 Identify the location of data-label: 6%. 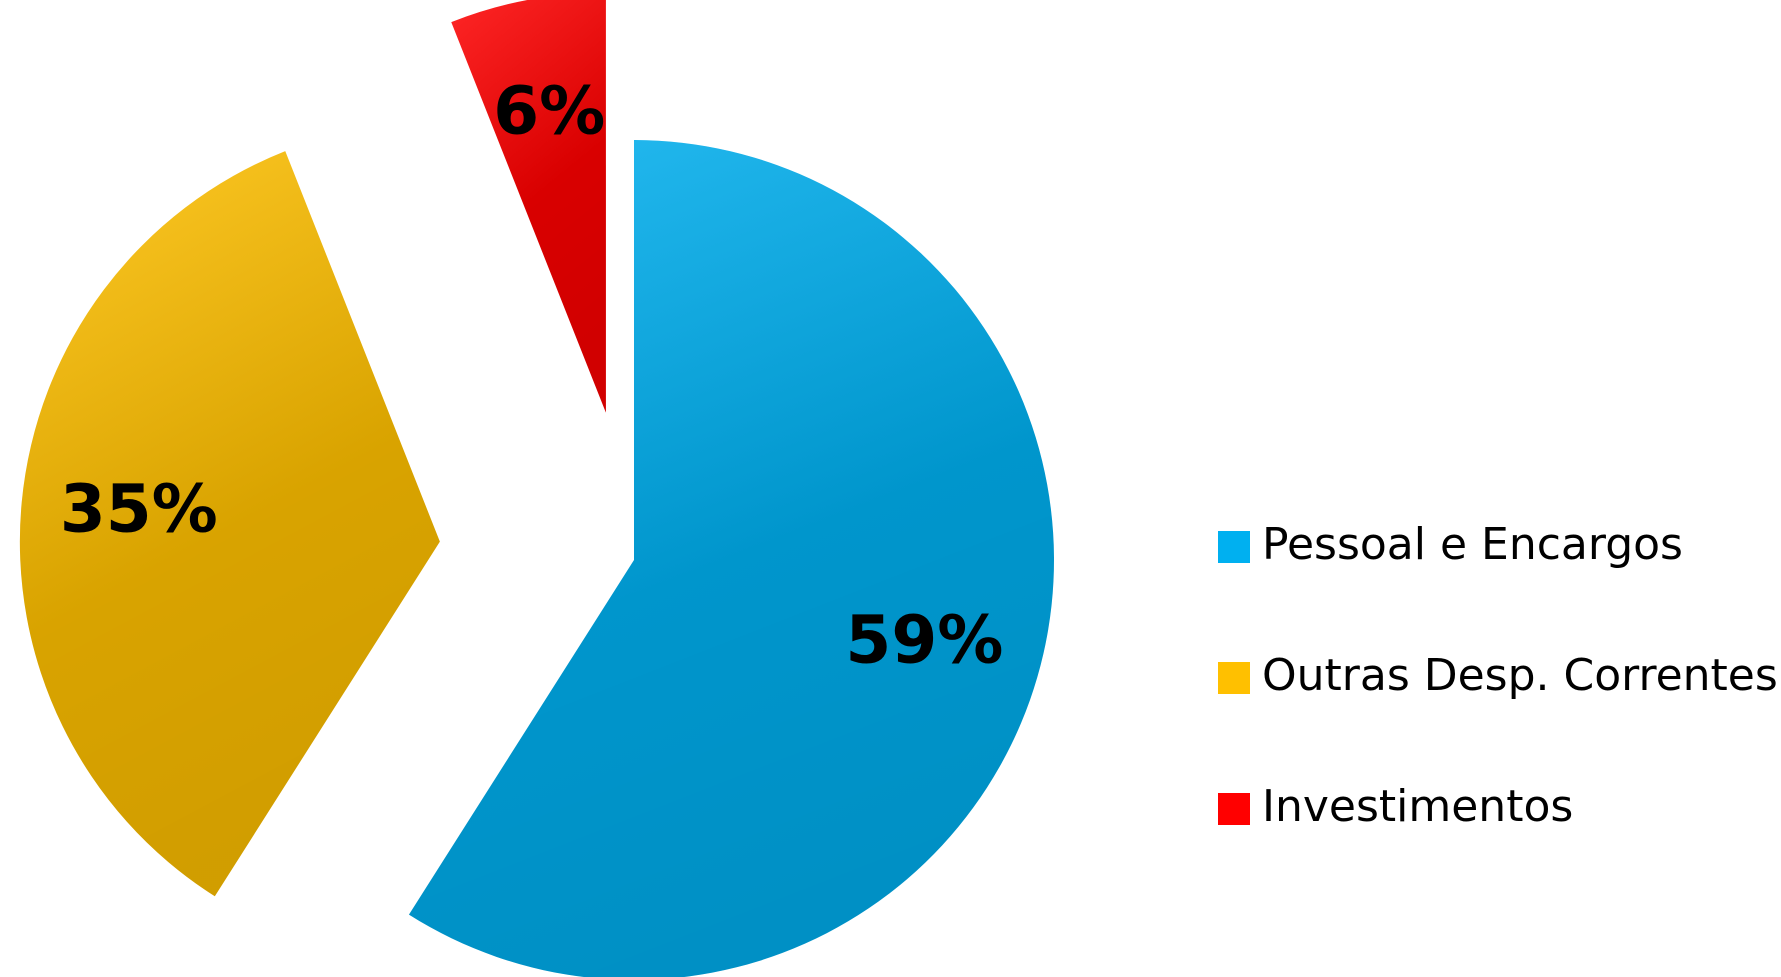
(549, 111).